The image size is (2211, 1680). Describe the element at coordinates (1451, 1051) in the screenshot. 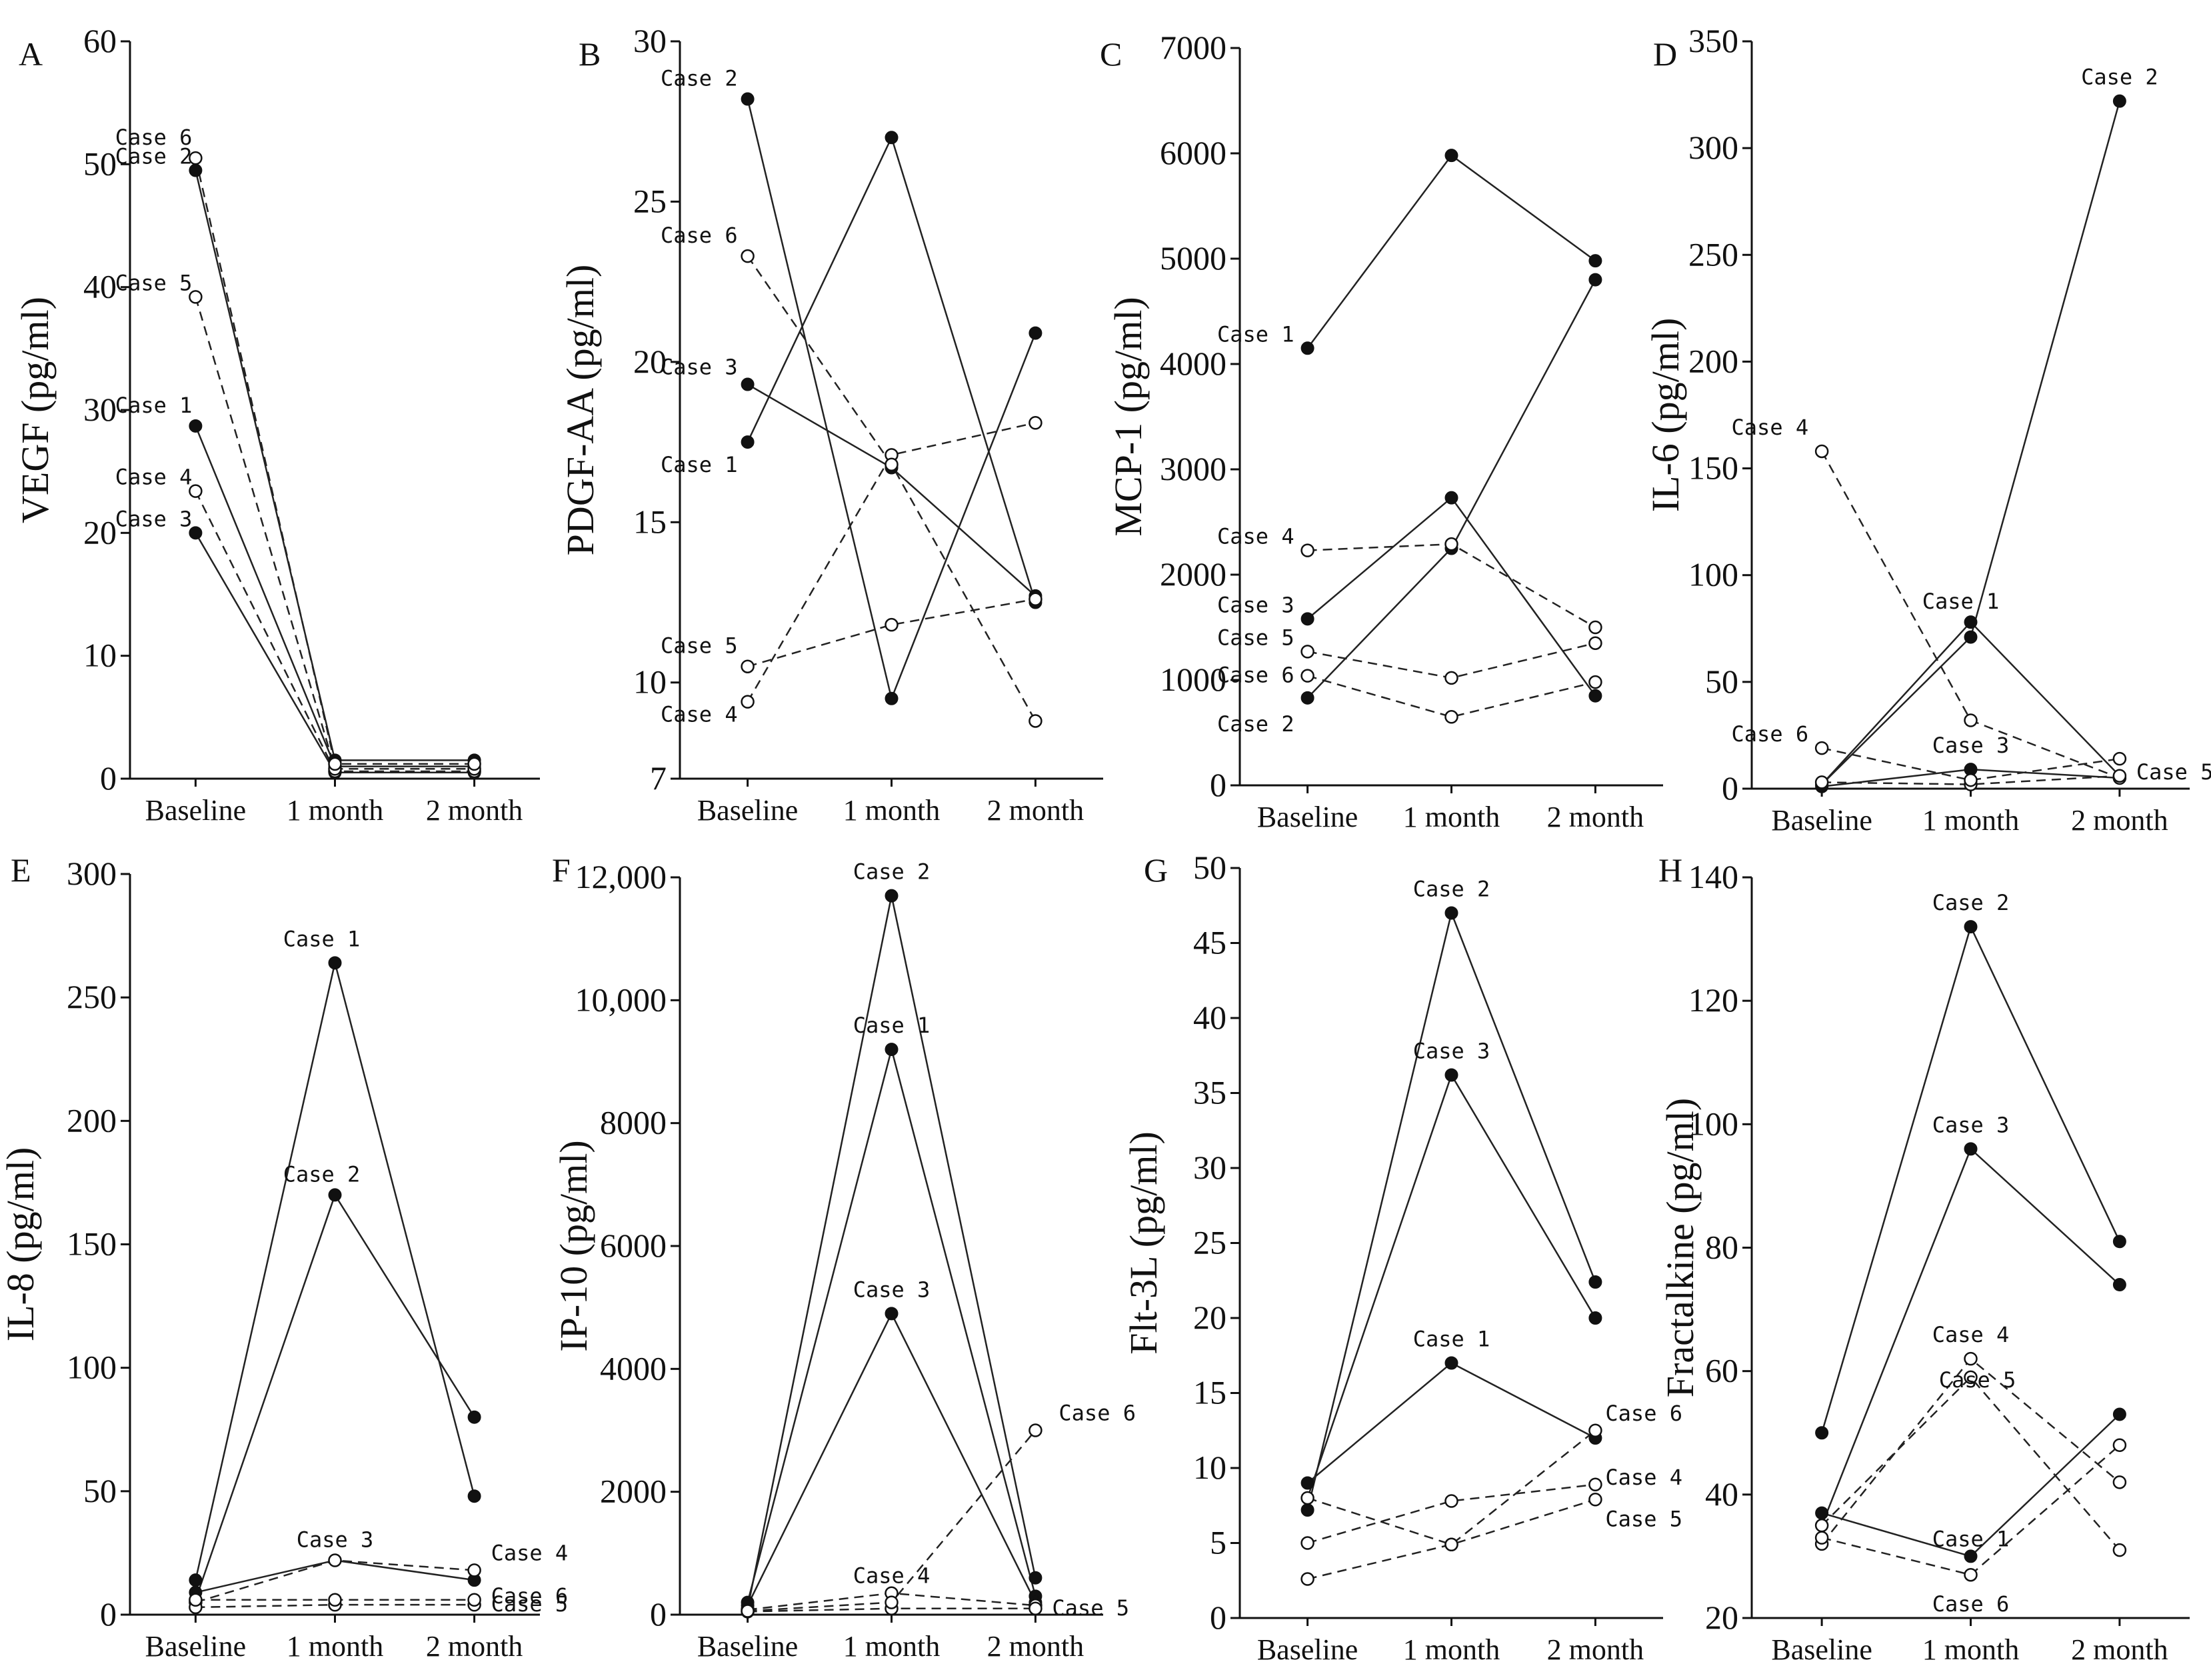

I see `panel-g-data-label-case-3: Case 3` at that location.